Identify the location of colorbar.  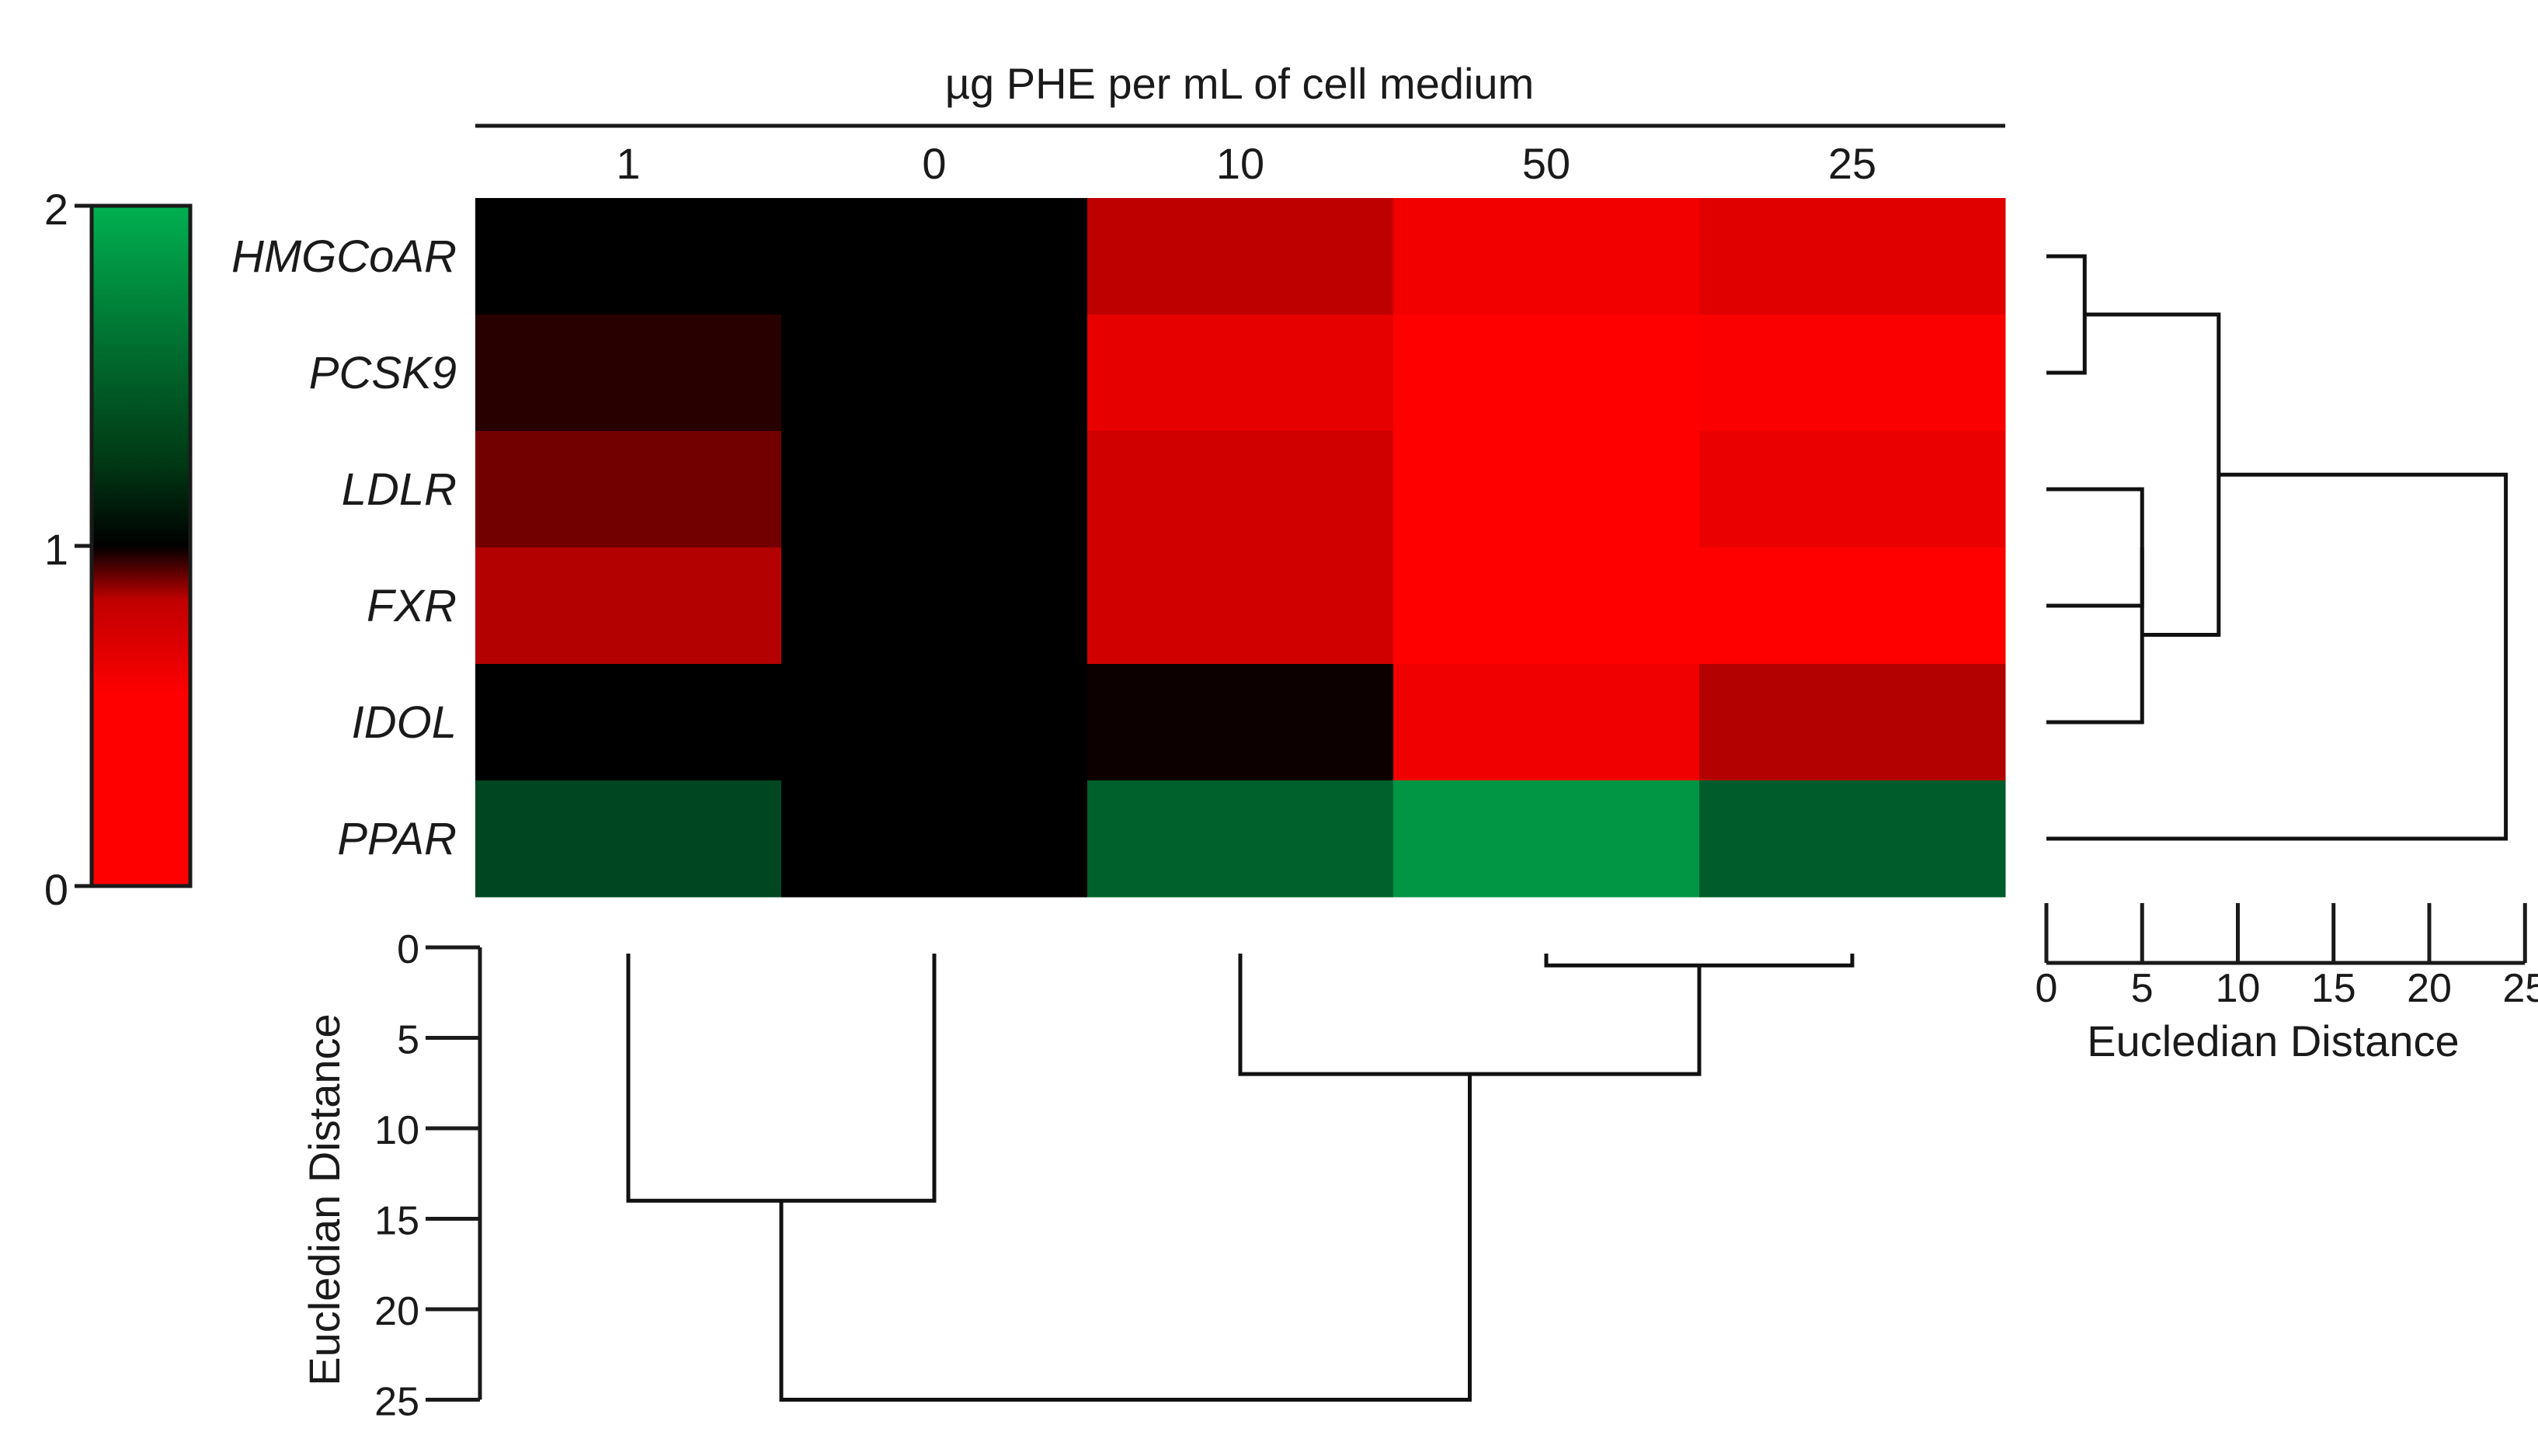
(141, 545).